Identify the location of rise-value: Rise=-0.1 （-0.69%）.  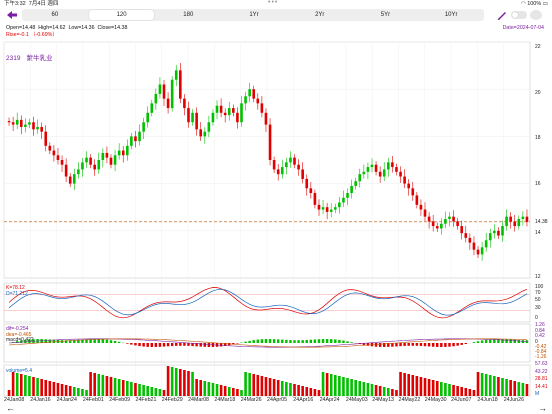
(32, 34).